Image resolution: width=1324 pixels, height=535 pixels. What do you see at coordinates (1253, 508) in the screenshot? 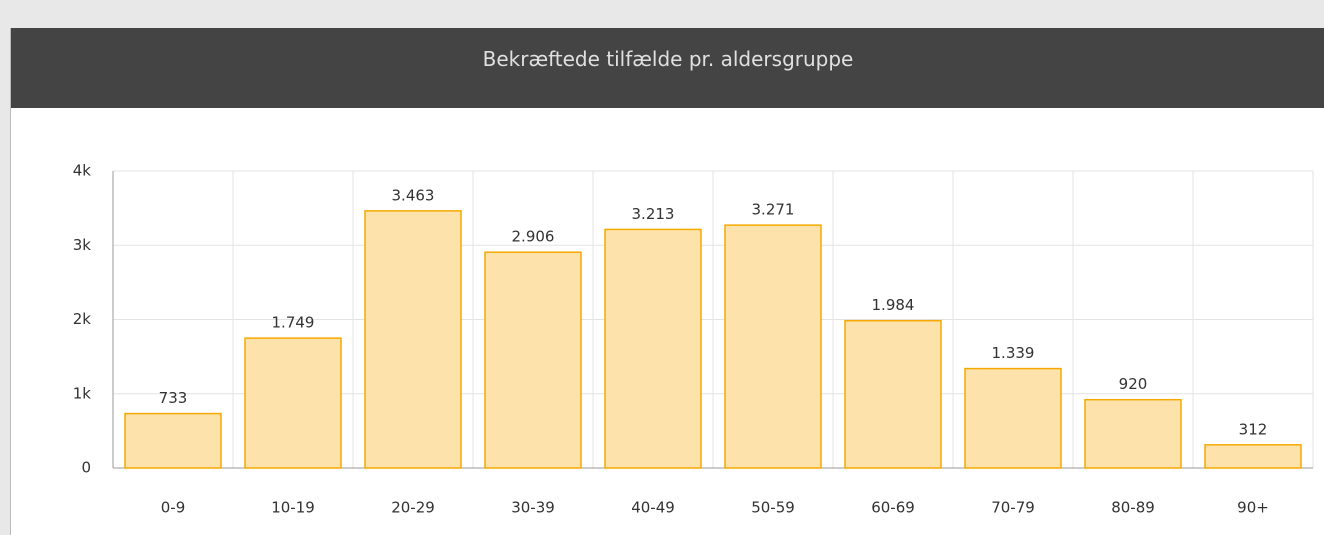
I see `x-tick-label: 90+` at bounding box center [1253, 508].